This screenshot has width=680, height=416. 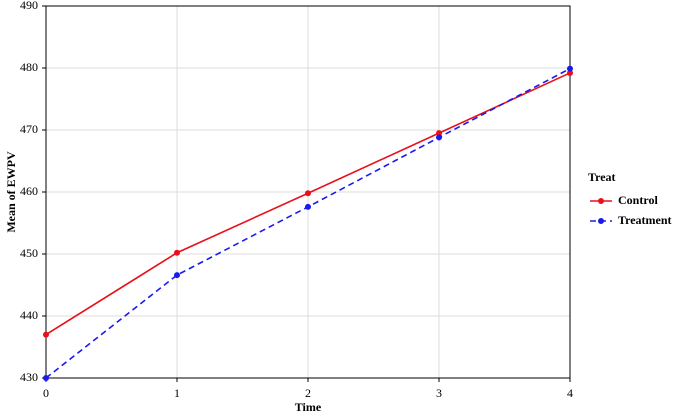 What do you see at coordinates (308, 393) in the screenshot?
I see `x-tick-label: 2` at bounding box center [308, 393].